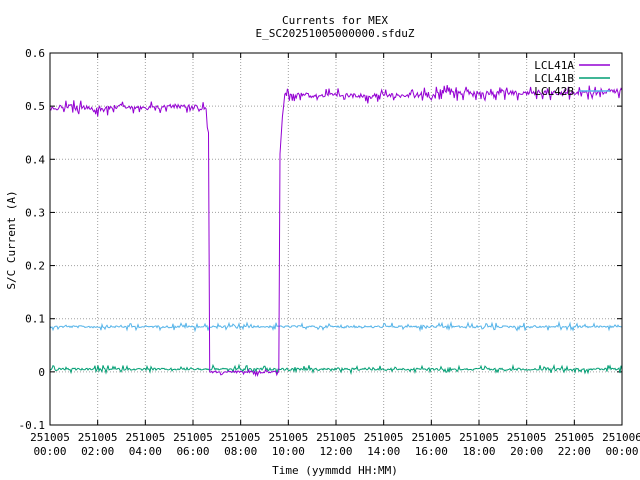 The height and width of the screenshot is (480, 640). I want to click on x-tick-label-time: 16:00, so click(431, 451).